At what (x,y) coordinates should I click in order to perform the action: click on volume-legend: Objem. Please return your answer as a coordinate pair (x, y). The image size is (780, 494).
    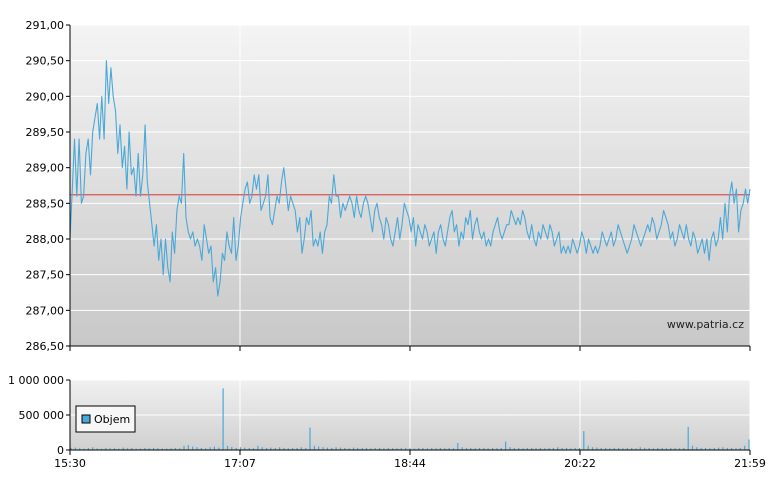
    Looking at the image, I should click on (105, 419).